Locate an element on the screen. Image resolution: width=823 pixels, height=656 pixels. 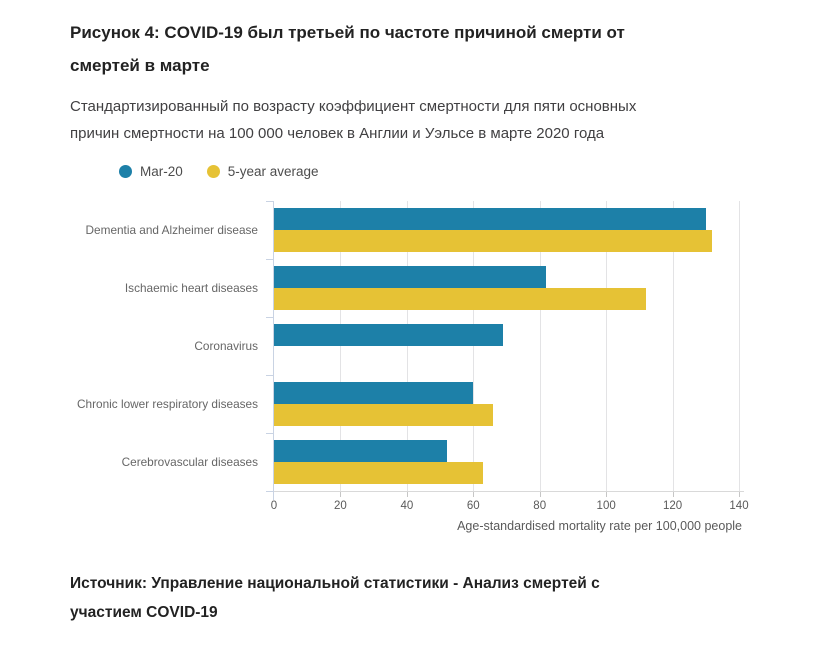
x-tick-label: 100 is located at coordinates (606, 506).